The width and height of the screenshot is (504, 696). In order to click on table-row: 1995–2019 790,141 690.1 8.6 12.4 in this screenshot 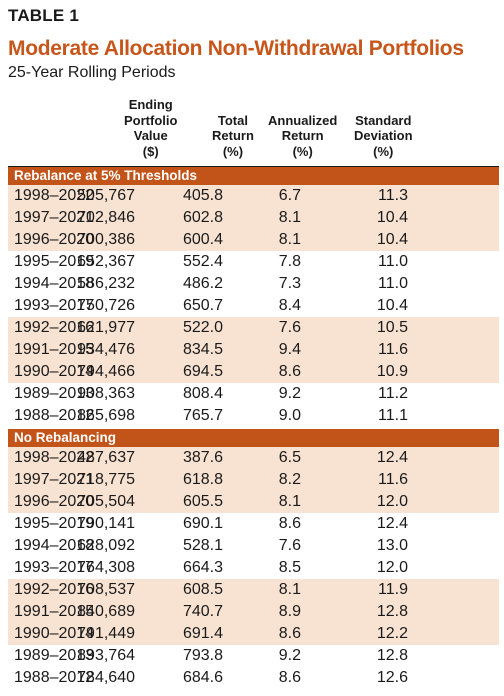, I will do `click(253, 524)`.